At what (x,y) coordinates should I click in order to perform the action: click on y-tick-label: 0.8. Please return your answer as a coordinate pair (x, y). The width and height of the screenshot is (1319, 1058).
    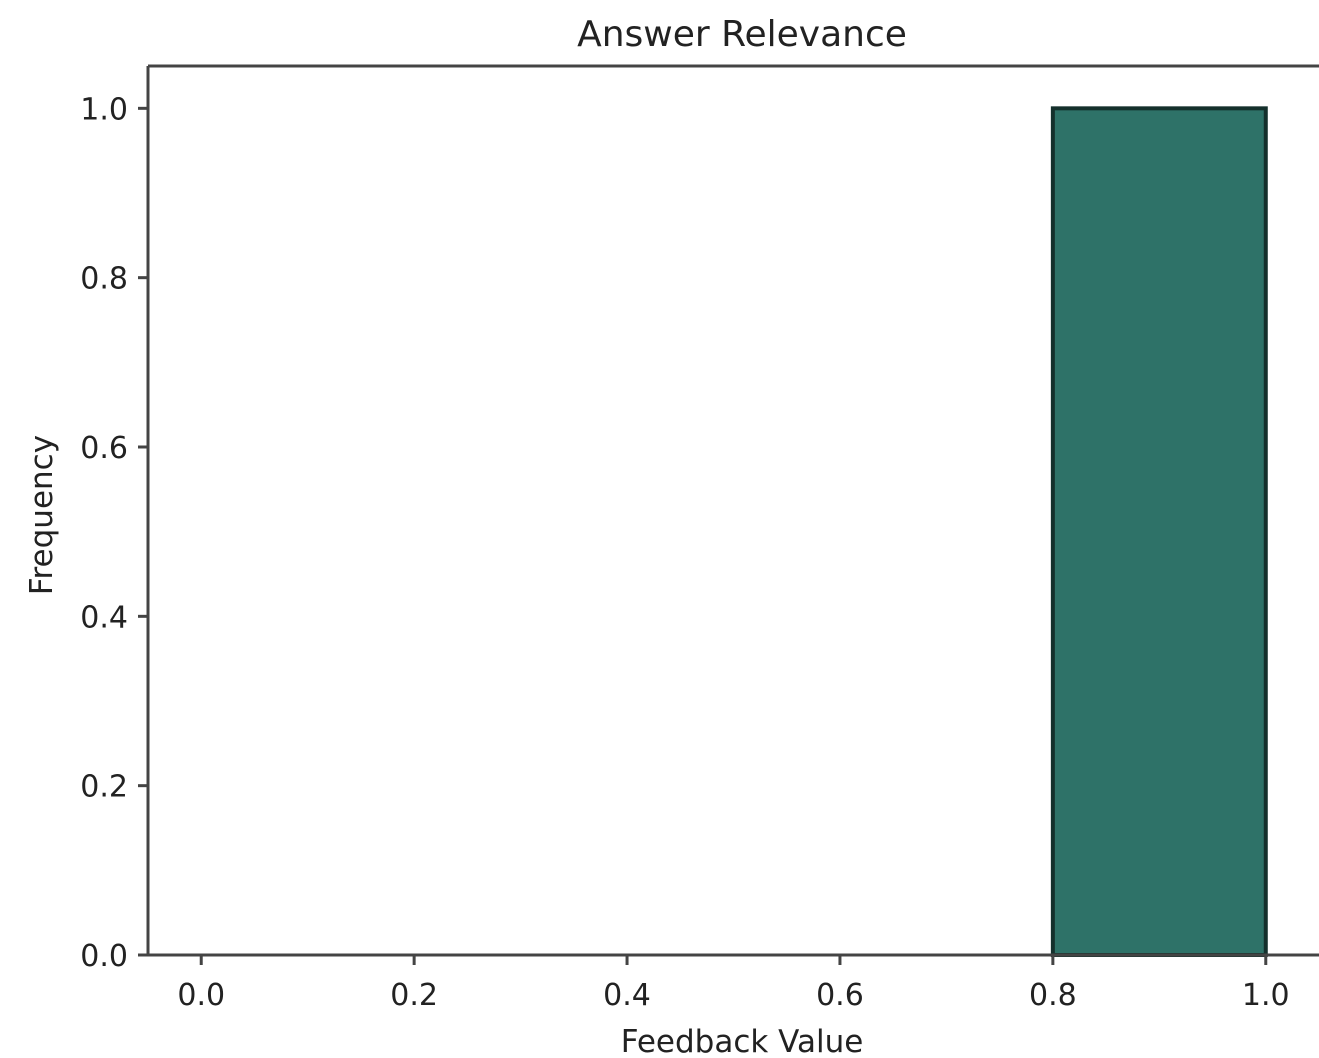
    Looking at the image, I should click on (104, 279).